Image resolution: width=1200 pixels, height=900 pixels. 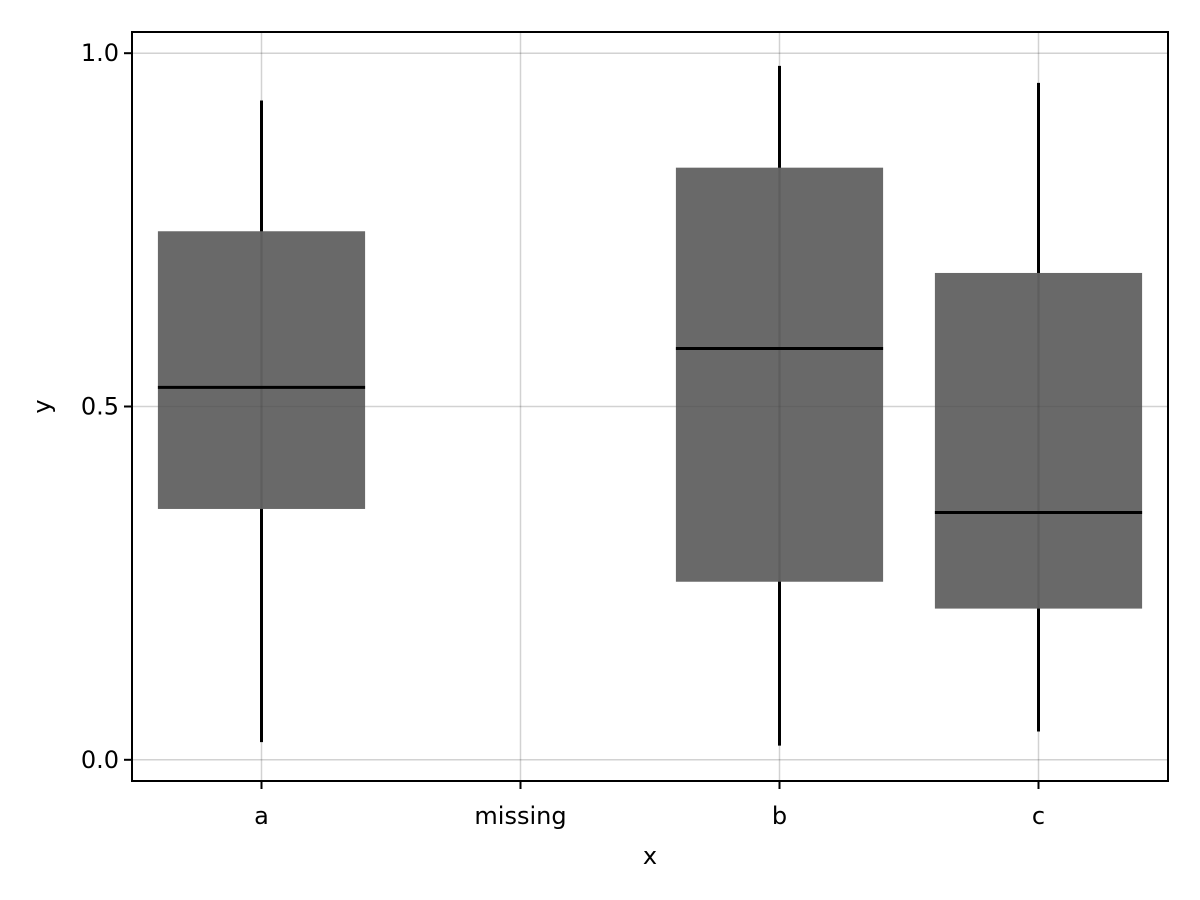 I want to click on y-tick-label-2: 1.0, so click(x=100, y=53).